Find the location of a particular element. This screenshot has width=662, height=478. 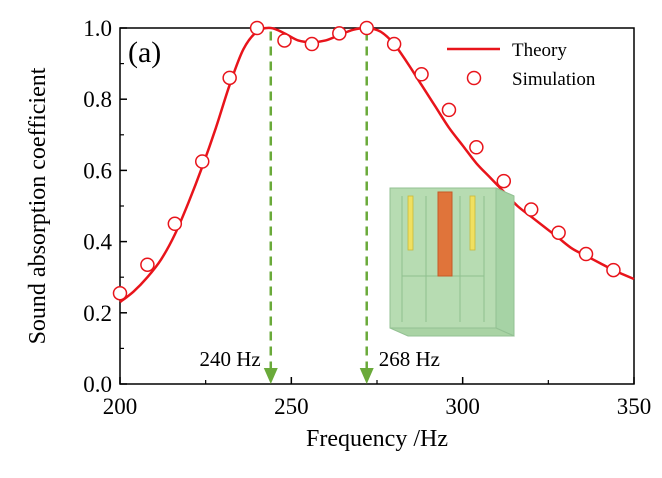

x-tick-label: 250 is located at coordinates (291, 406).